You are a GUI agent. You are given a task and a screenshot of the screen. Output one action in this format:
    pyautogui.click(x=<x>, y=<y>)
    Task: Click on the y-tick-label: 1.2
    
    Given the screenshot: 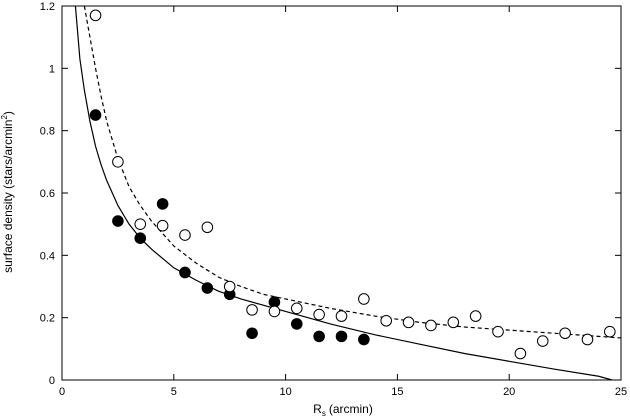 What is the action you would take?
    pyautogui.click(x=47, y=7)
    